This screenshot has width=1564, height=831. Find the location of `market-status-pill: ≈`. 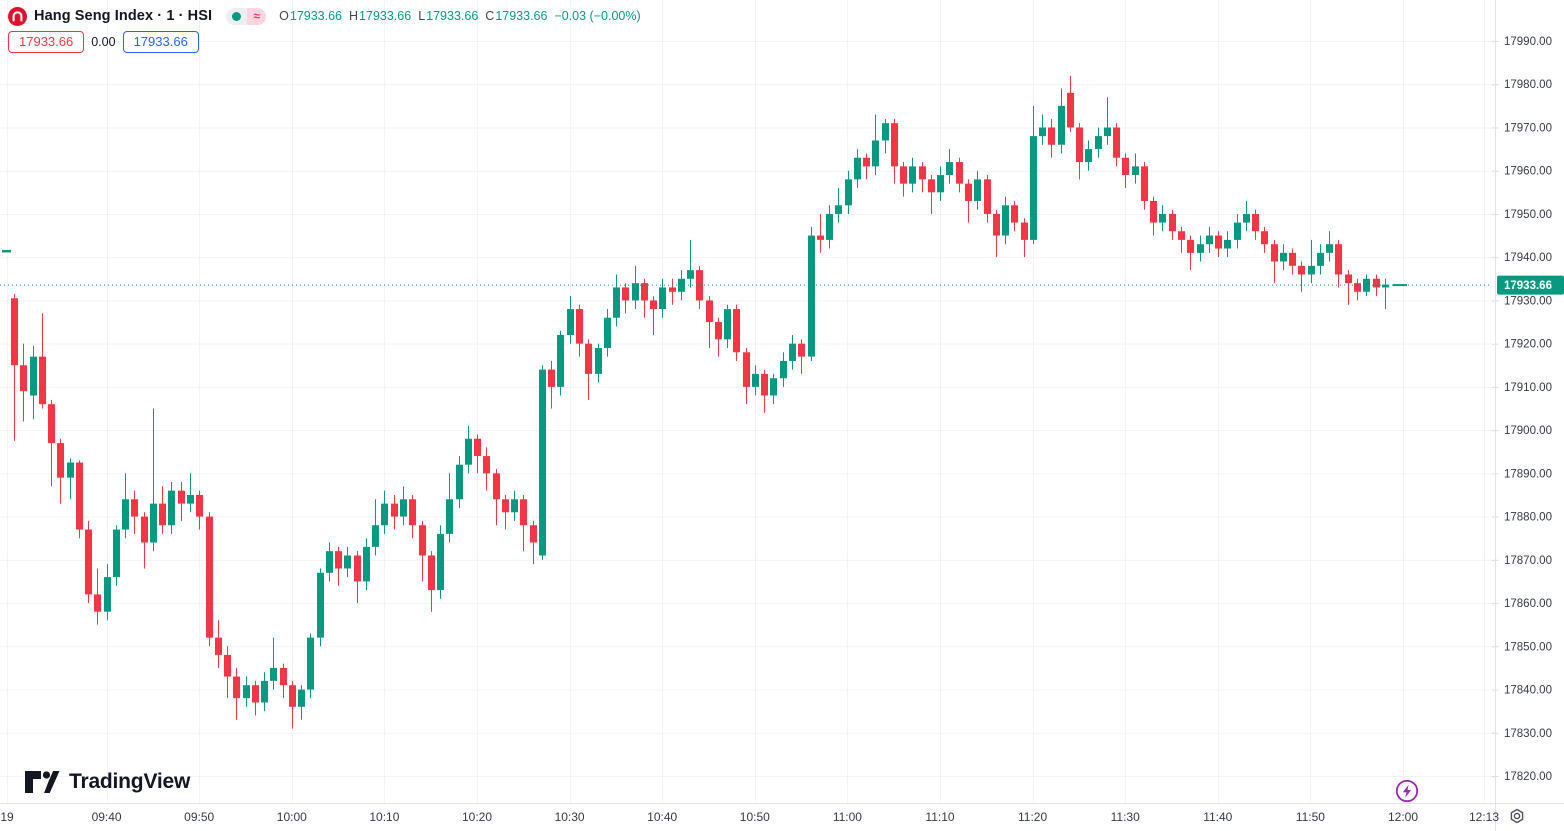

market-status-pill: ≈ is located at coordinates (246, 16).